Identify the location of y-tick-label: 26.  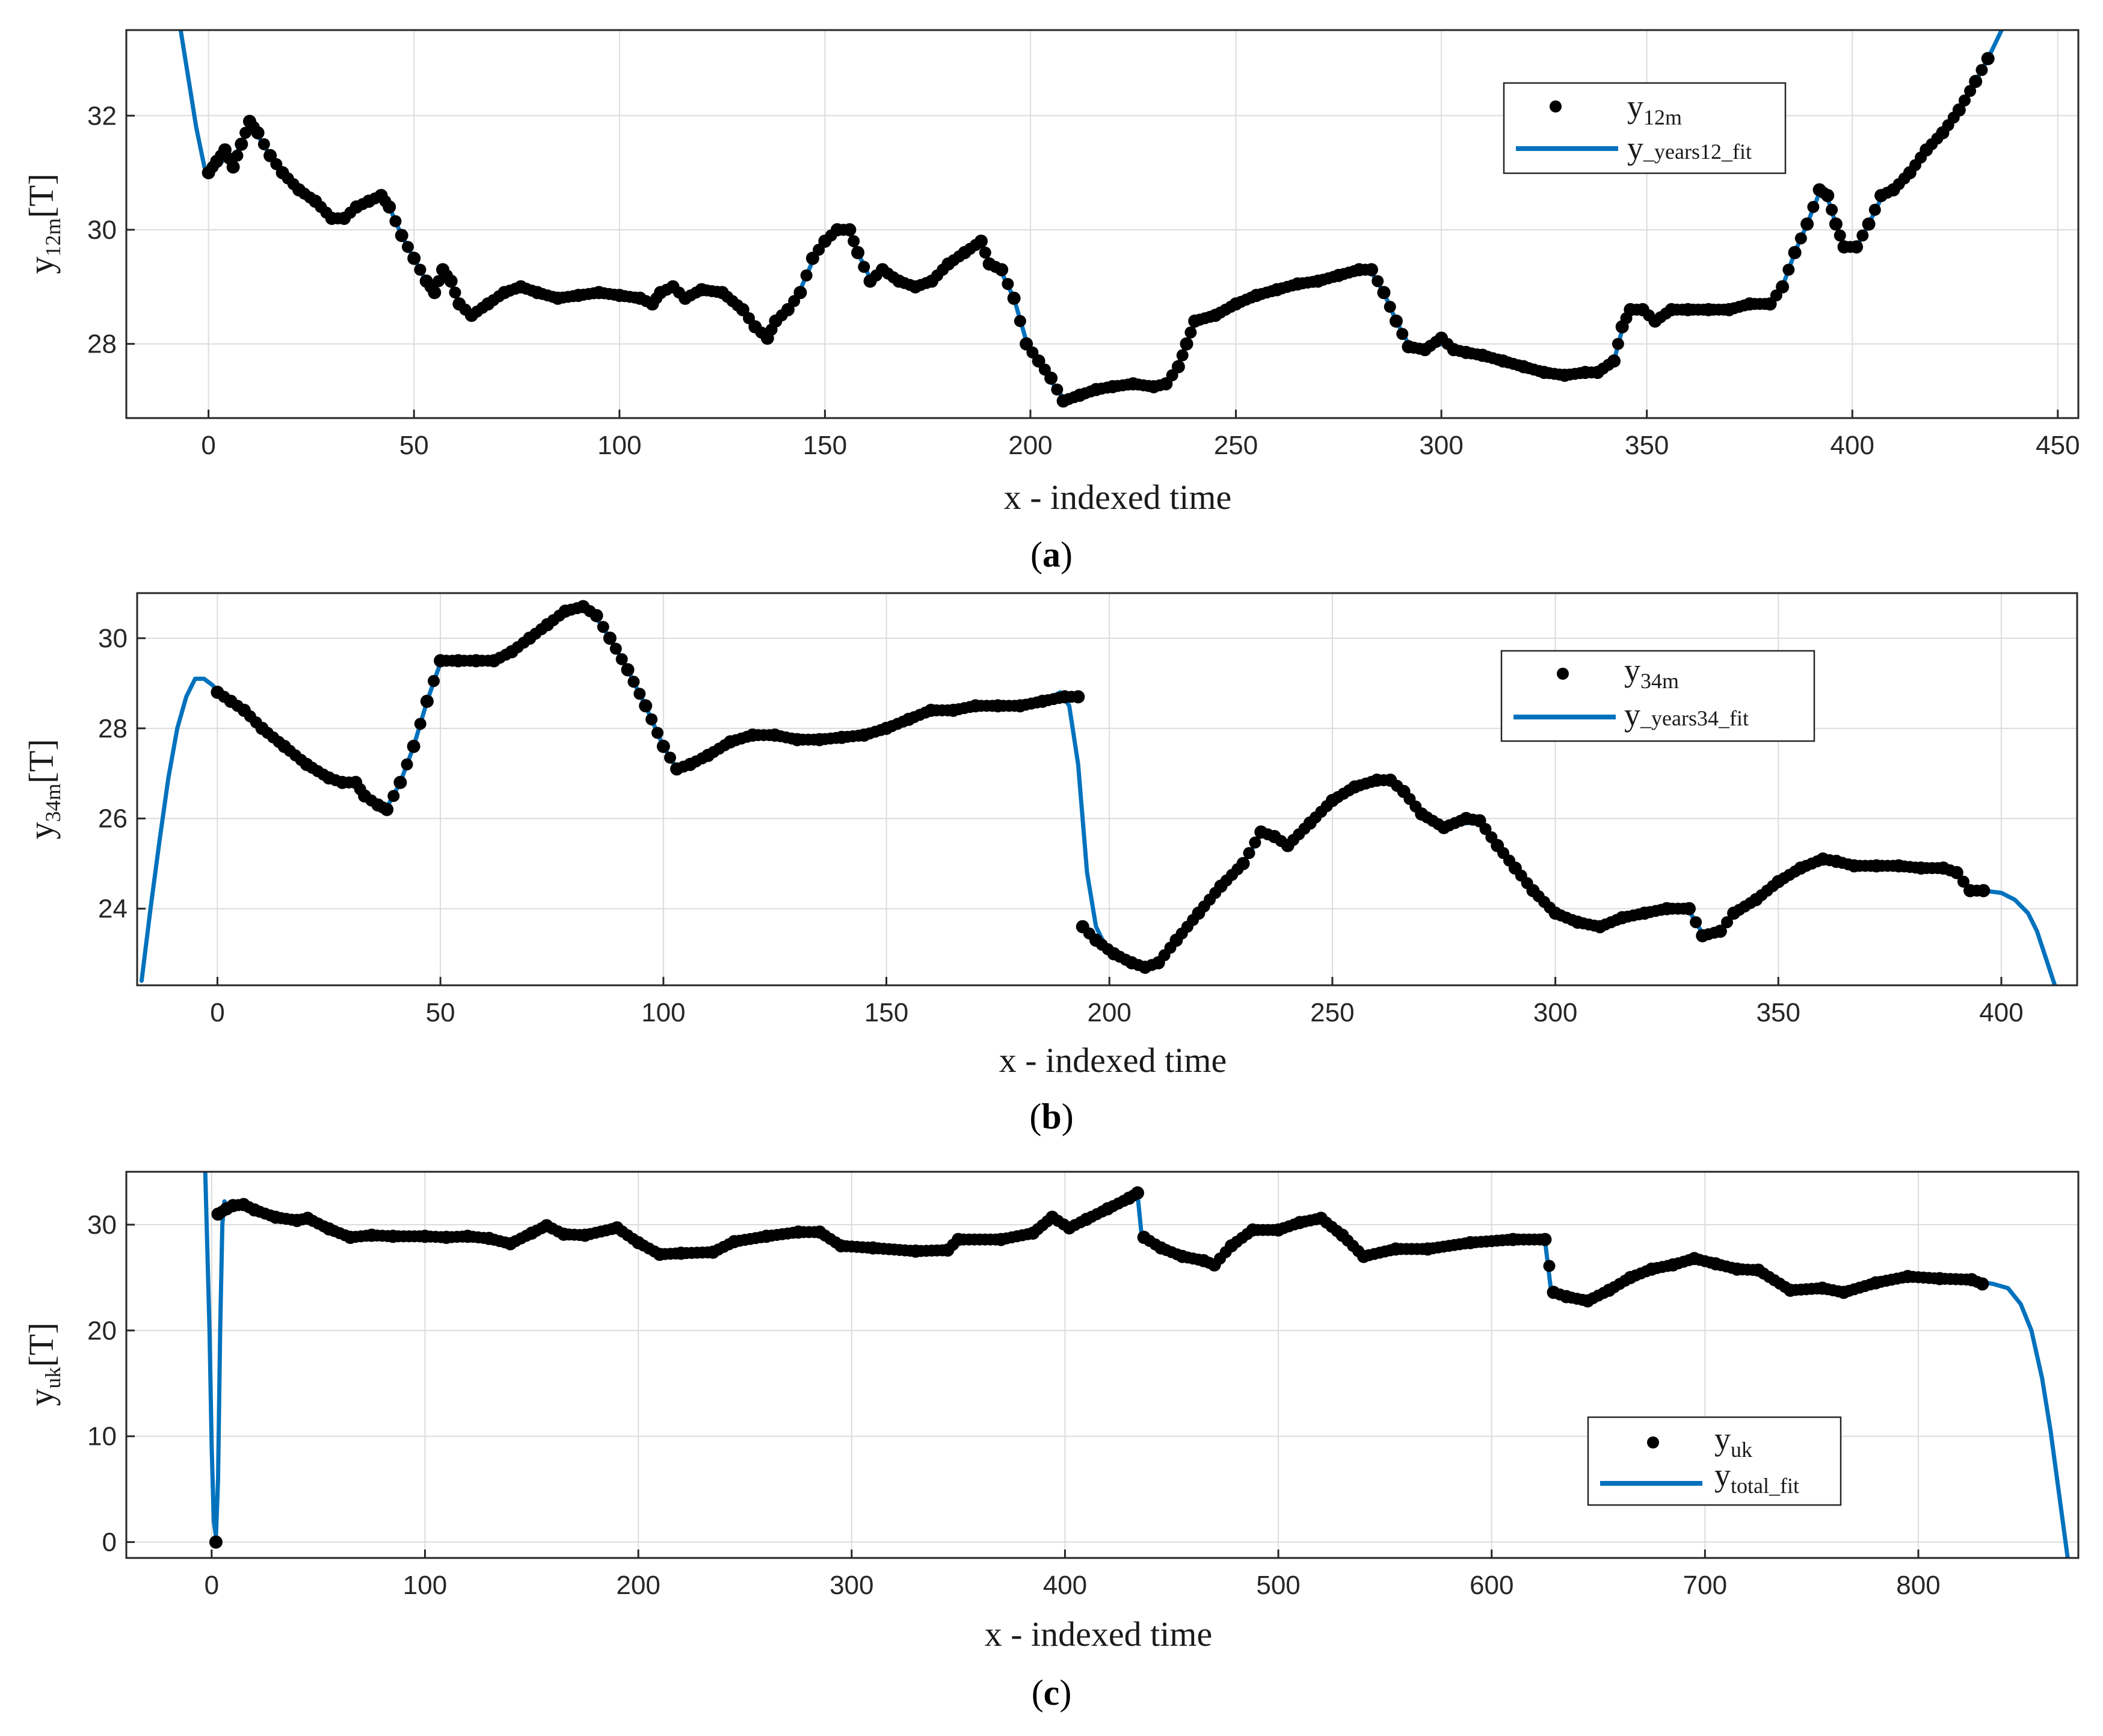
(113, 819).